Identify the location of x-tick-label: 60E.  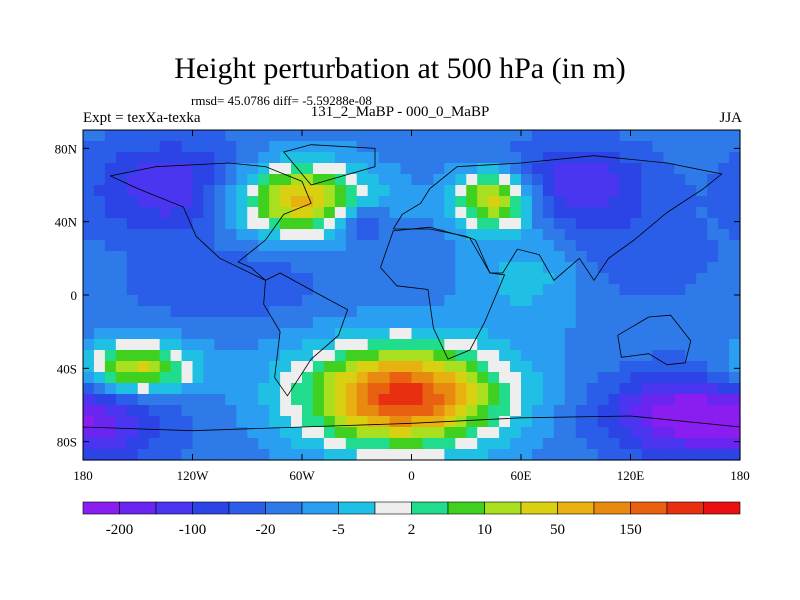
(521, 475).